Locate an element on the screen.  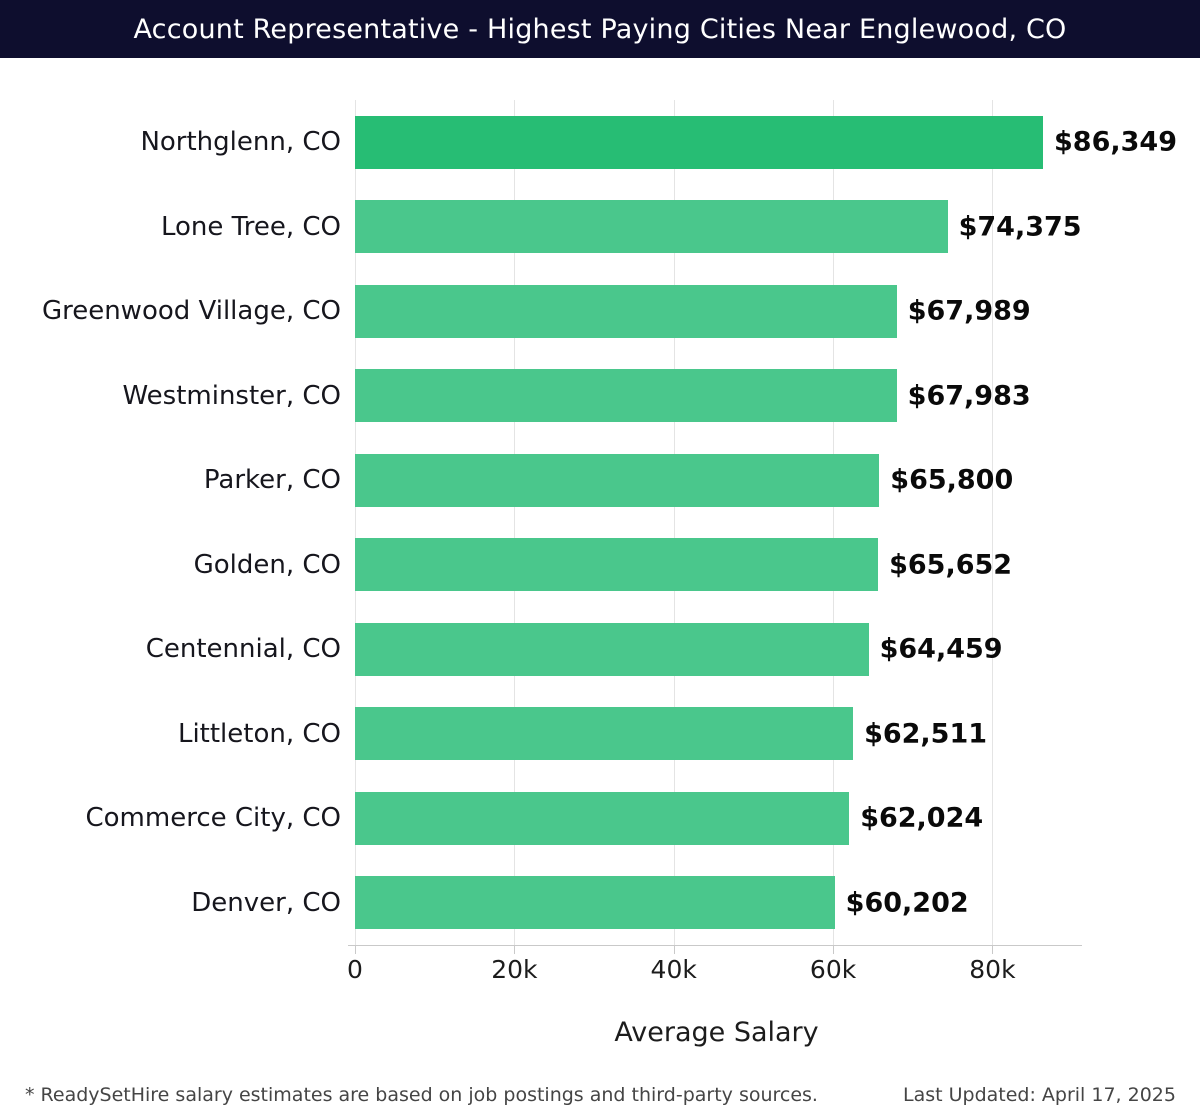
bar-track: $67,983 is located at coordinates (716, 396).